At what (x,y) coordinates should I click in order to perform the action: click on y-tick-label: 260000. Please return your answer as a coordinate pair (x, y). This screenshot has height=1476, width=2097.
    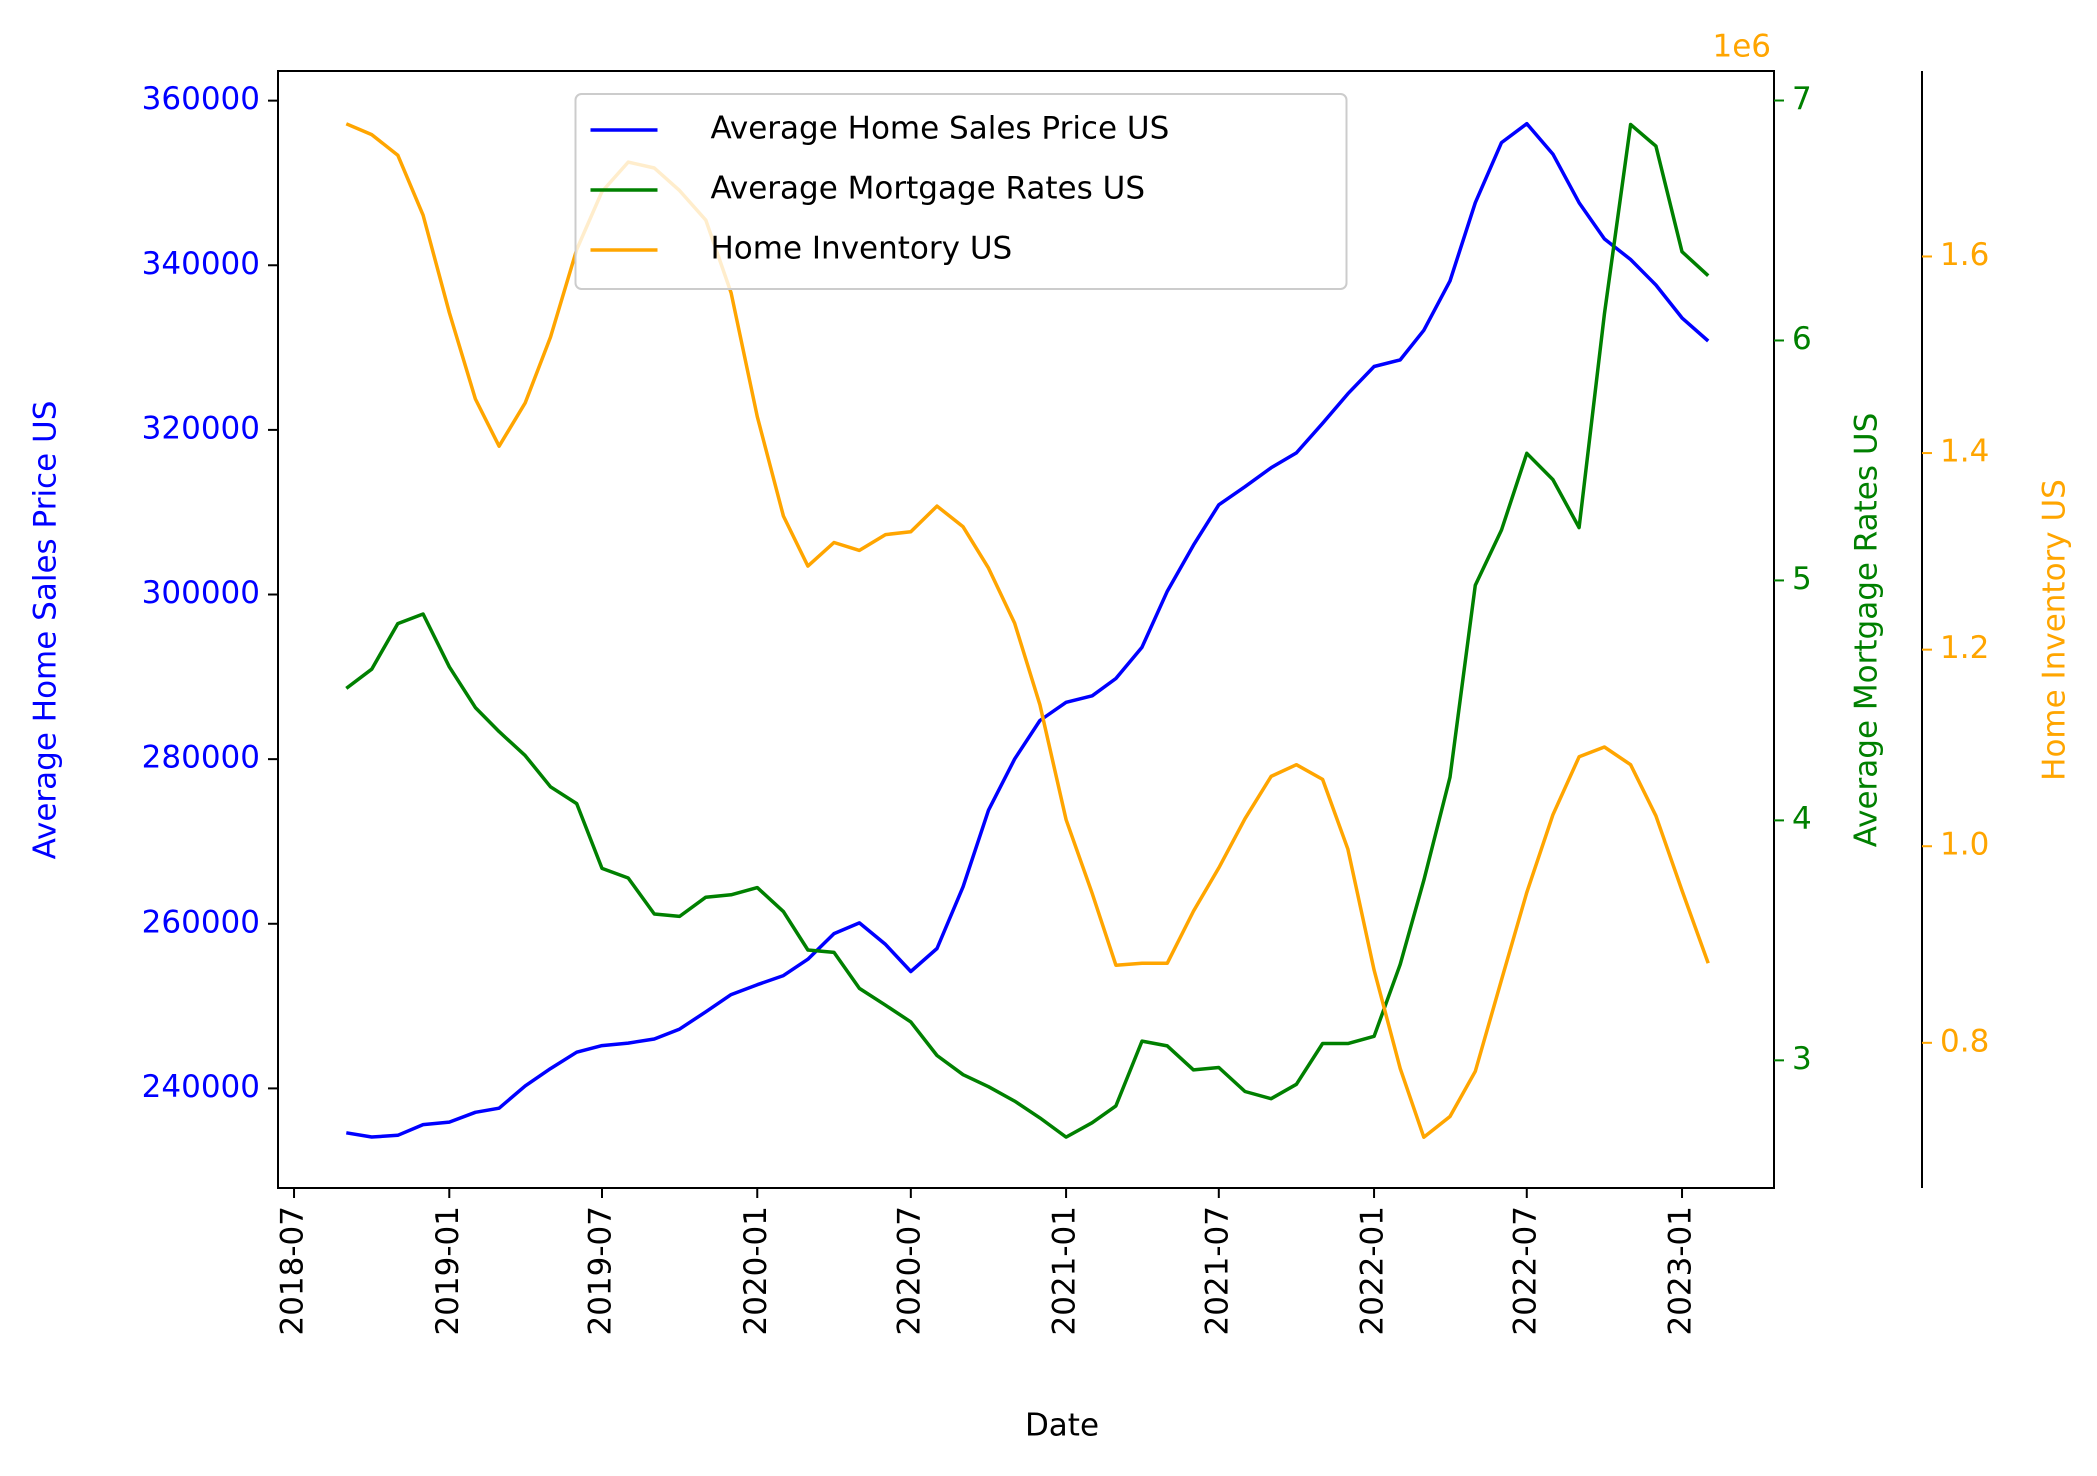
    Looking at the image, I should click on (201, 922).